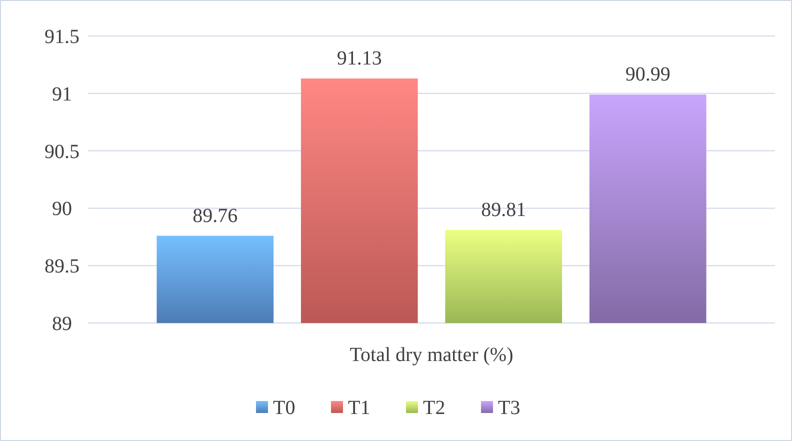 The width and height of the screenshot is (792, 441). What do you see at coordinates (434, 408) in the screenshot?
I see `legend-label: T2` at bounding box center [434, 408].